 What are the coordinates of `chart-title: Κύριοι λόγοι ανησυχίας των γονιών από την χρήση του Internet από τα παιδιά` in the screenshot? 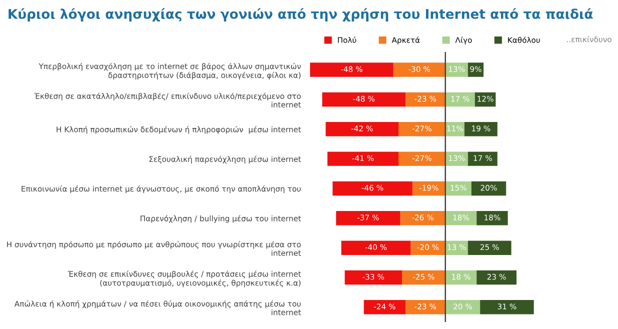 It's located at (300, 15).